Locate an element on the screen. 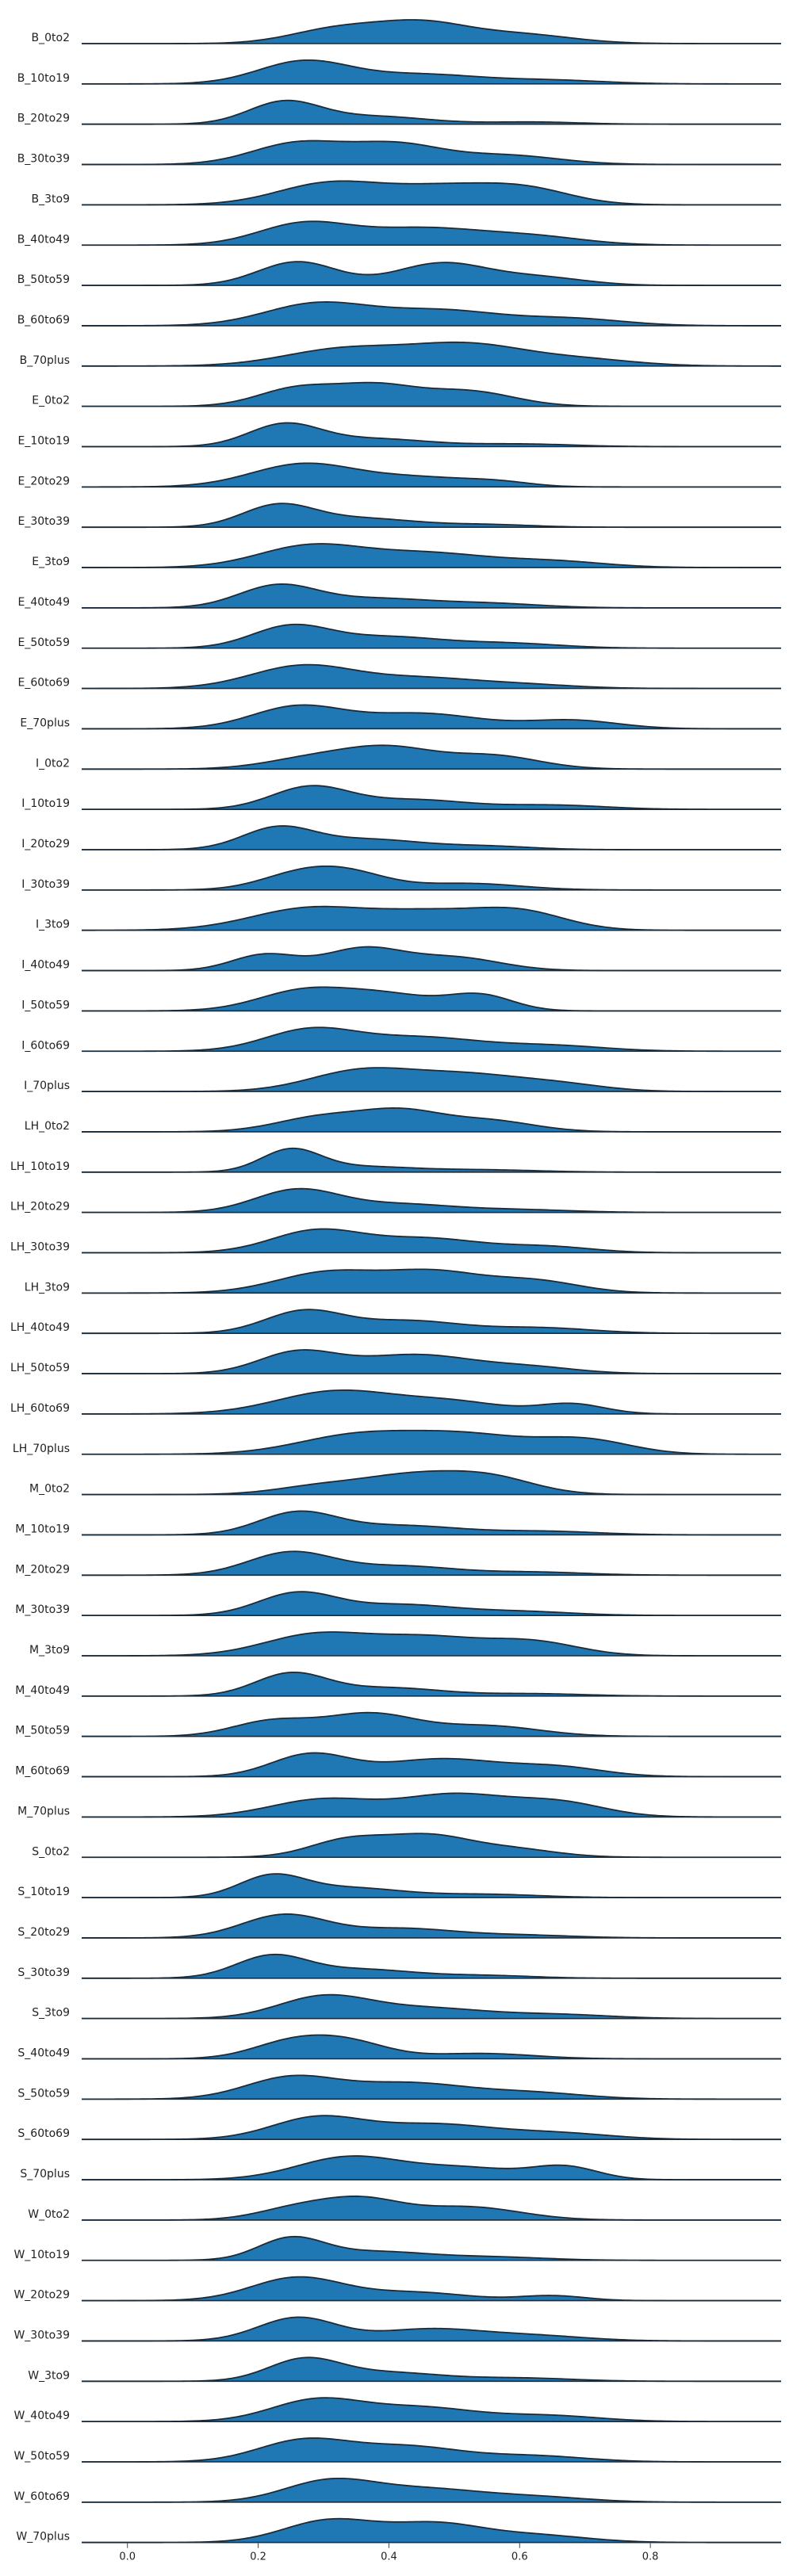  row-label: I_50to59 is located at coordinates (46, 1005).